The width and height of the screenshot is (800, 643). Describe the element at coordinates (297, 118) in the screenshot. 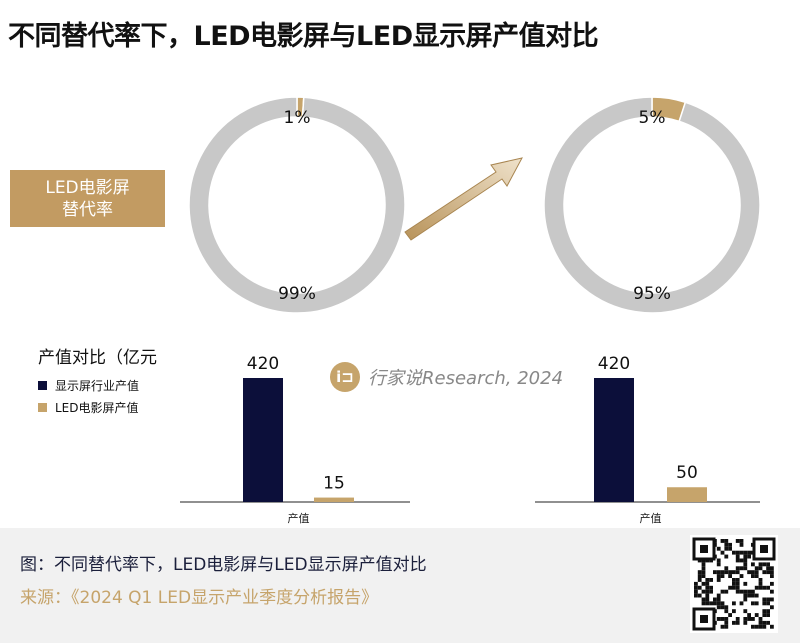

I see `donut-label-cinema: 1%` at that location.